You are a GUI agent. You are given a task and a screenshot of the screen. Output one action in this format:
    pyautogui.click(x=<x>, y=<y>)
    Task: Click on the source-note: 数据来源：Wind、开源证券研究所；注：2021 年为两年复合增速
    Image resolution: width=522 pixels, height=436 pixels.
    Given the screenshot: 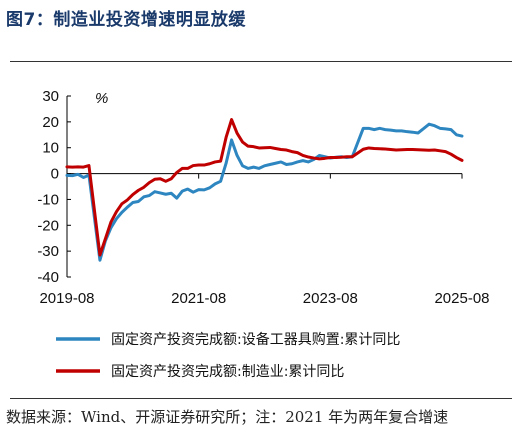 What is the action you would take?
    pyautogui.click(x=227, y=417)
    